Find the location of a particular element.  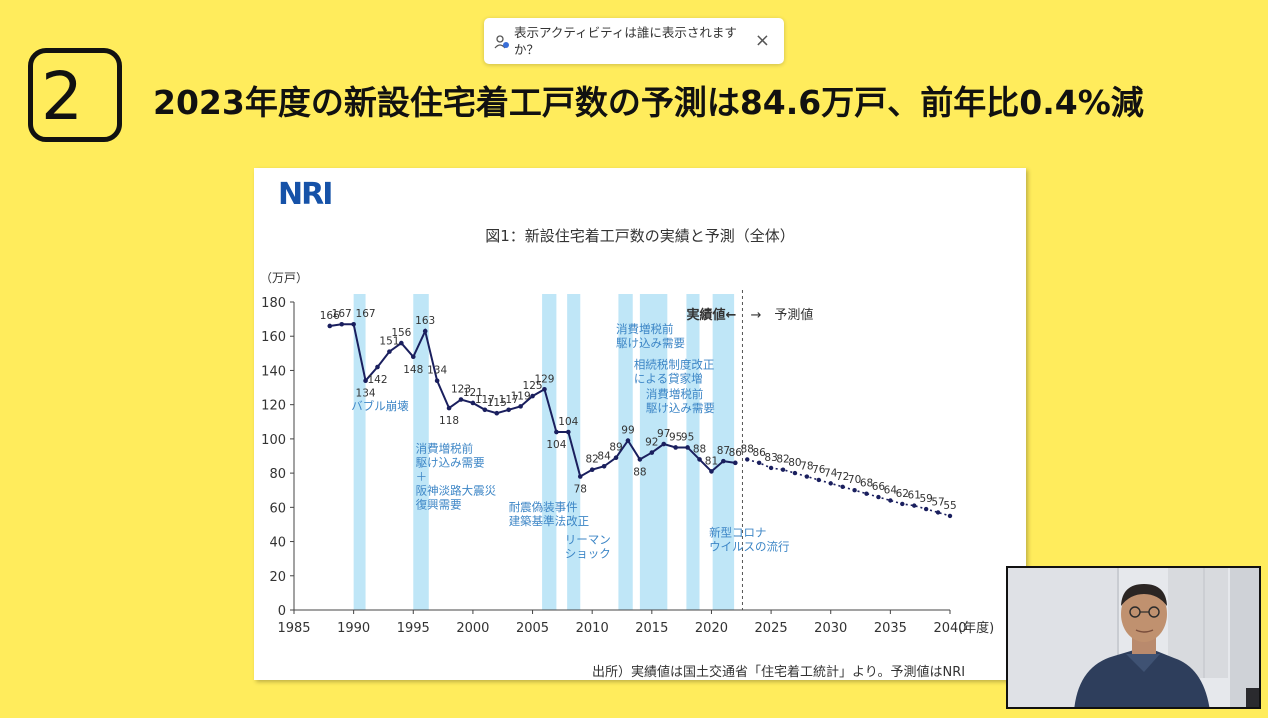

y-tick-label: 160 is located at coordinates (273, 337).